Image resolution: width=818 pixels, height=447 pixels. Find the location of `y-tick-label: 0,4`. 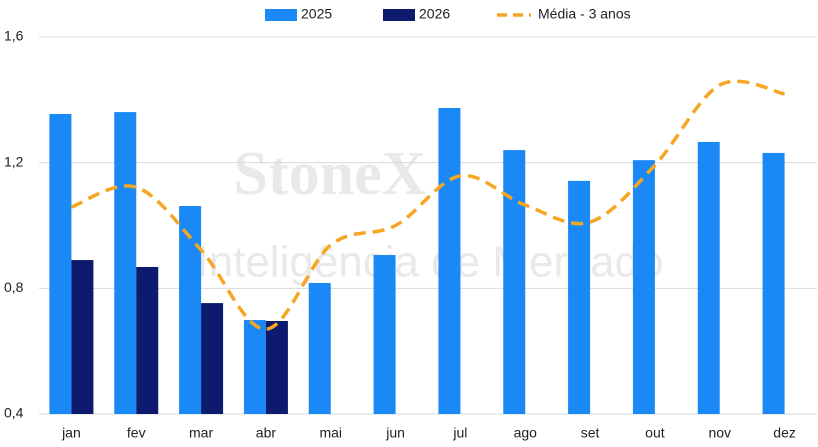

y-tick-label: 0,4 is located at coordinates (14, 413).